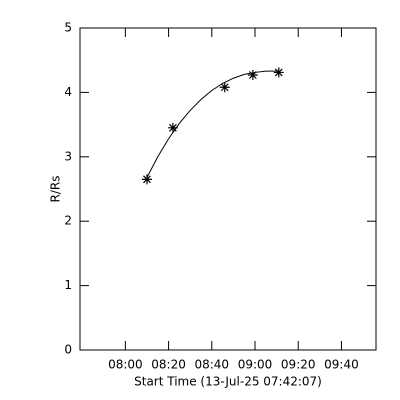 The width and height of the screenshot is (400, 400). I want to click on y-tick-label: 1, so click(68, 285).